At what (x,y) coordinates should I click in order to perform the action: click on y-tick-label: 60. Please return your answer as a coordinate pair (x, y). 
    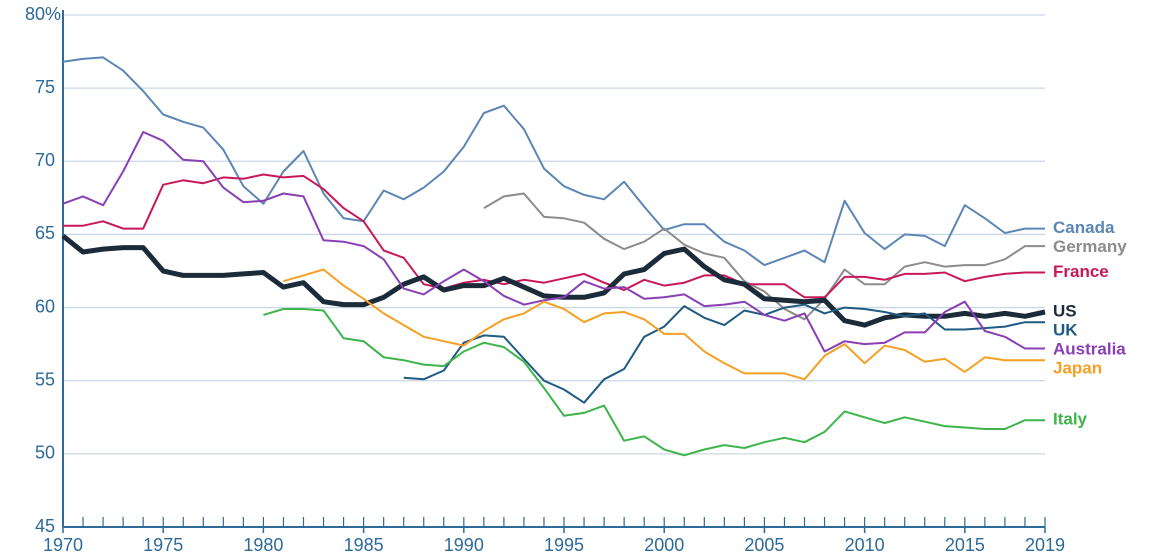
    Looking at the image, I should click on (45, 306).